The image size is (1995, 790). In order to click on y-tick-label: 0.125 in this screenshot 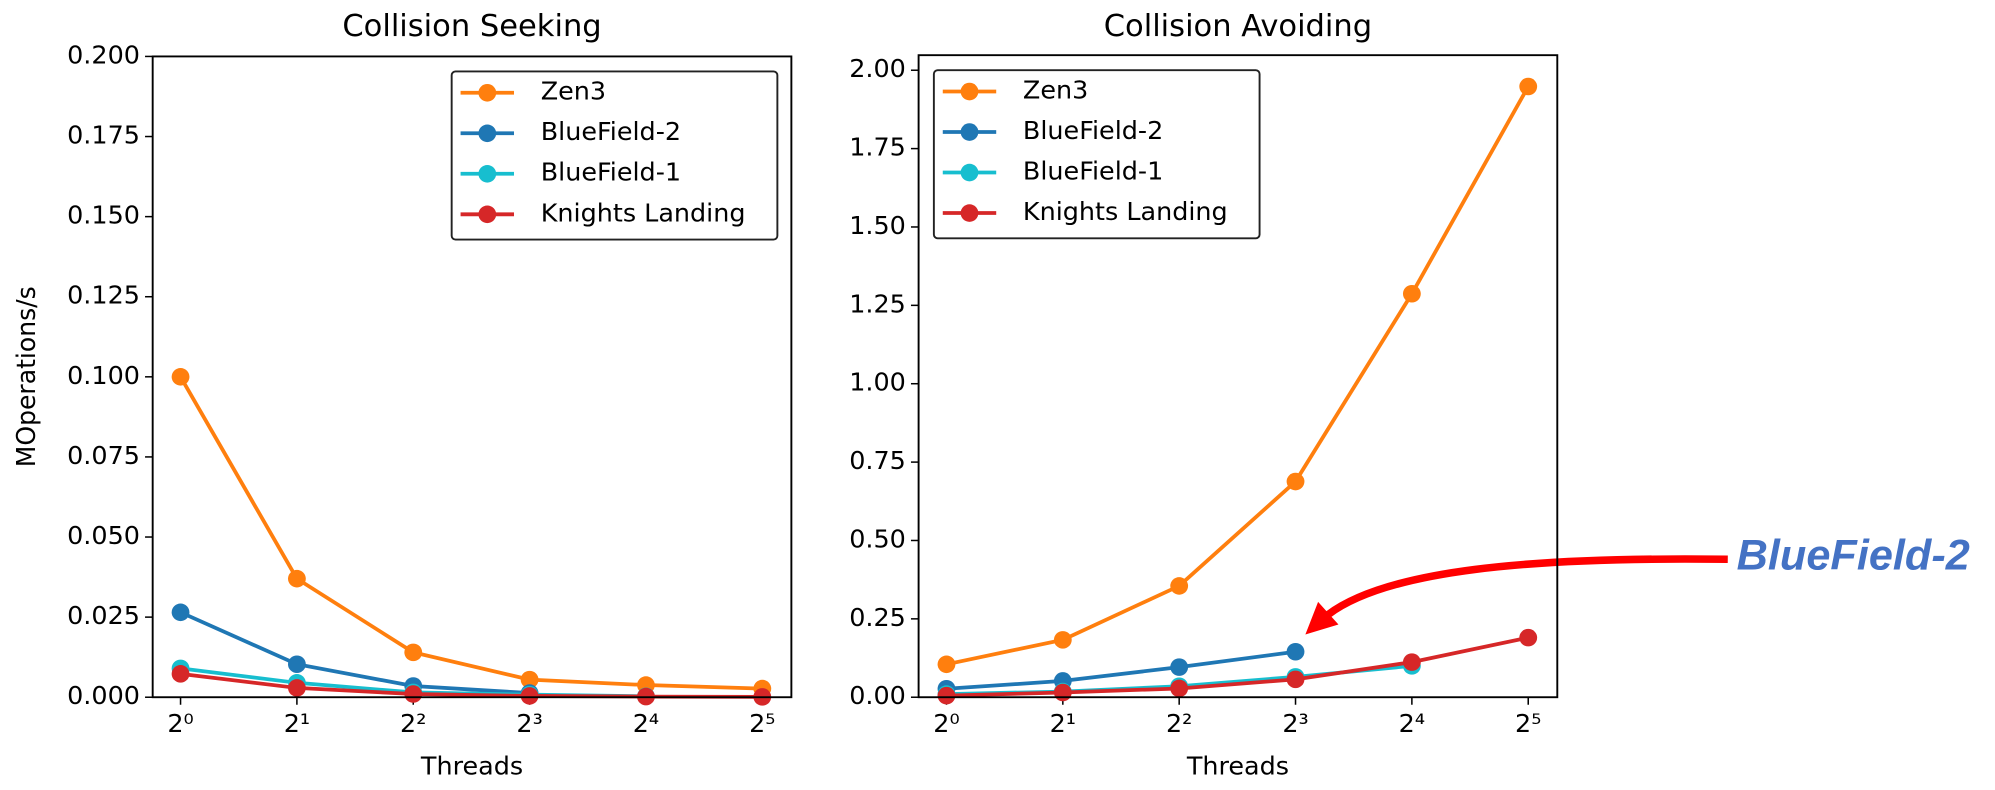, I will do `click(103, 295)`.